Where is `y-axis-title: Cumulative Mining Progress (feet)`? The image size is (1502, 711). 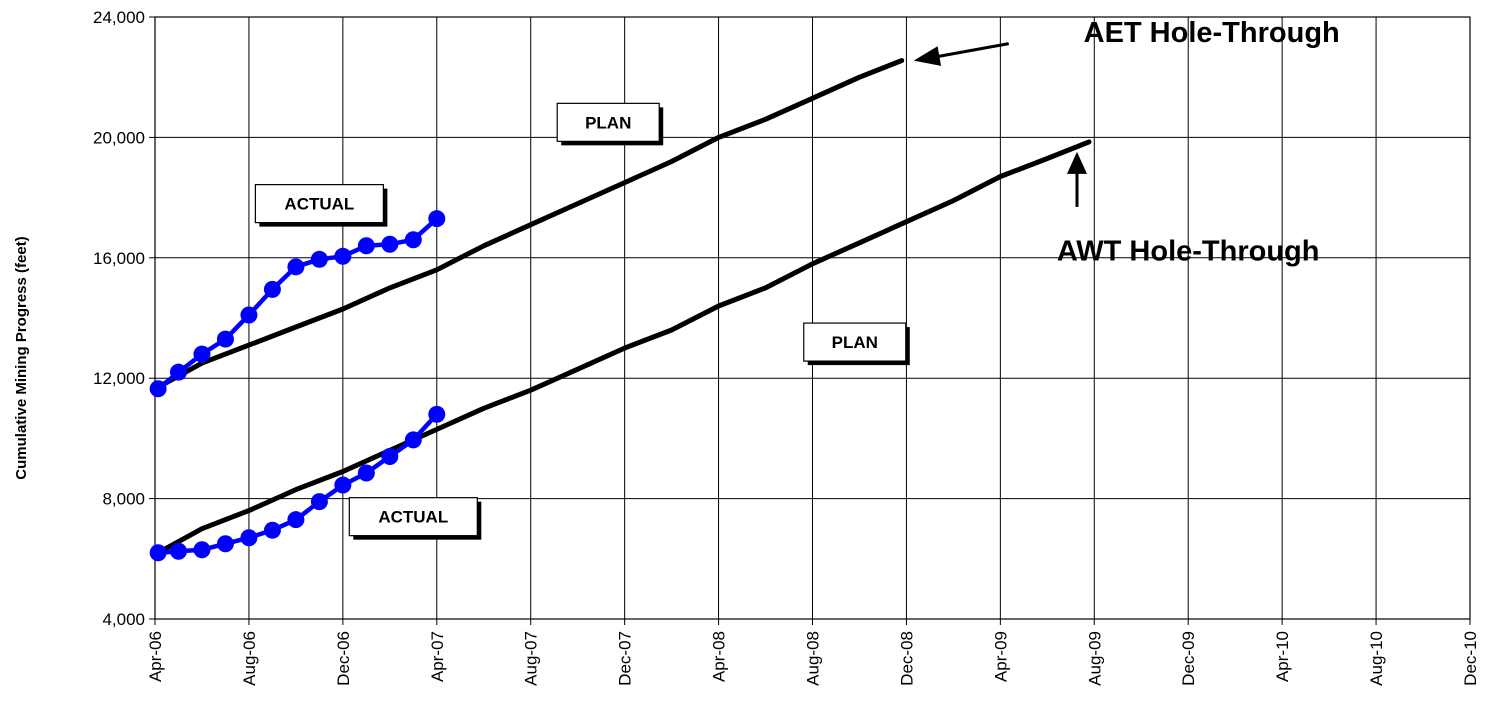 y-axis-title: Cumulative Mining Progress (feet) is located at coordinates (21, 357).